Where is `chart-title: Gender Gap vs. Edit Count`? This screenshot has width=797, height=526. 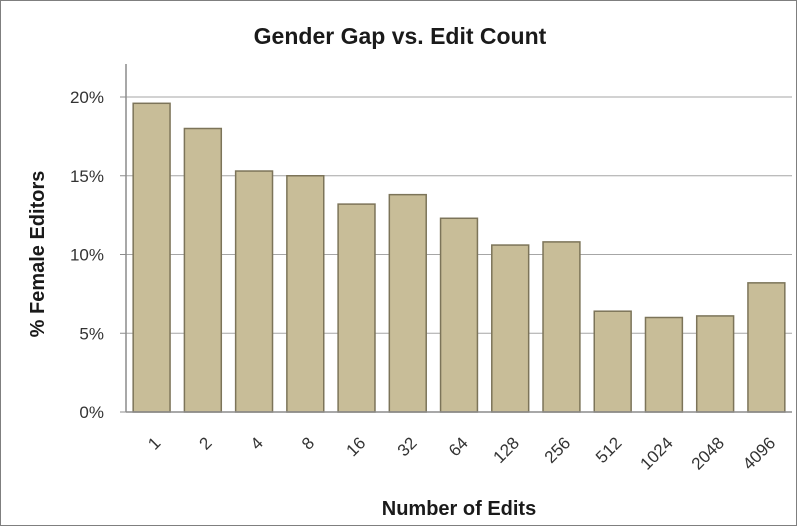
chart-title: Gender Gap vs. Edit Count is located at coordinates (400, 36).